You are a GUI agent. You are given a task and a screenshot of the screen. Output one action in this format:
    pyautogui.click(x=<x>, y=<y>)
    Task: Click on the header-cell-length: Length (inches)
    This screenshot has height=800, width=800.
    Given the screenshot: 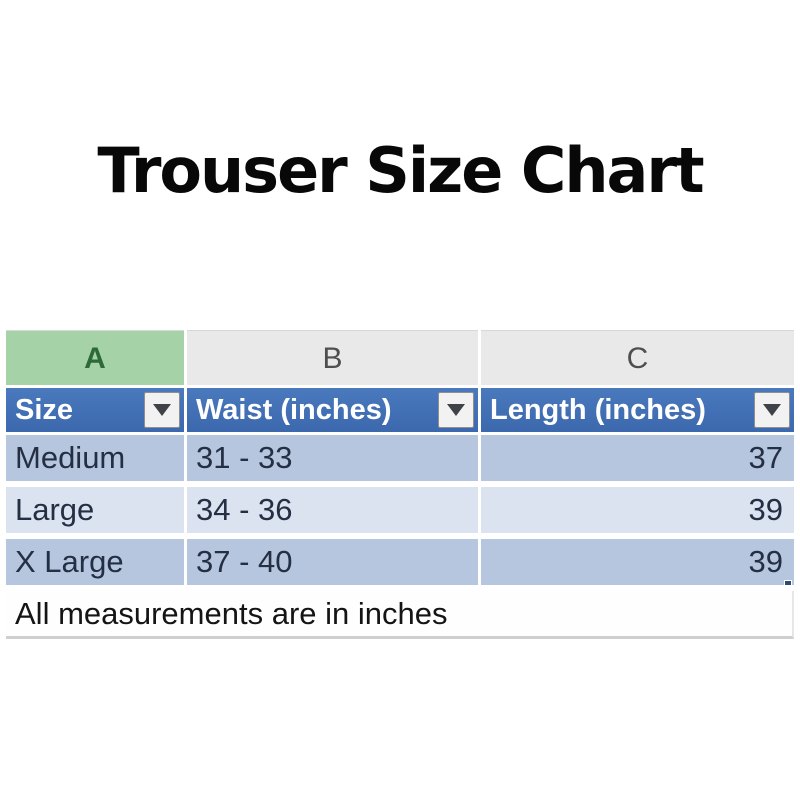 What is the action you would take?
    pyautogui.click(x=637, y=410)
    